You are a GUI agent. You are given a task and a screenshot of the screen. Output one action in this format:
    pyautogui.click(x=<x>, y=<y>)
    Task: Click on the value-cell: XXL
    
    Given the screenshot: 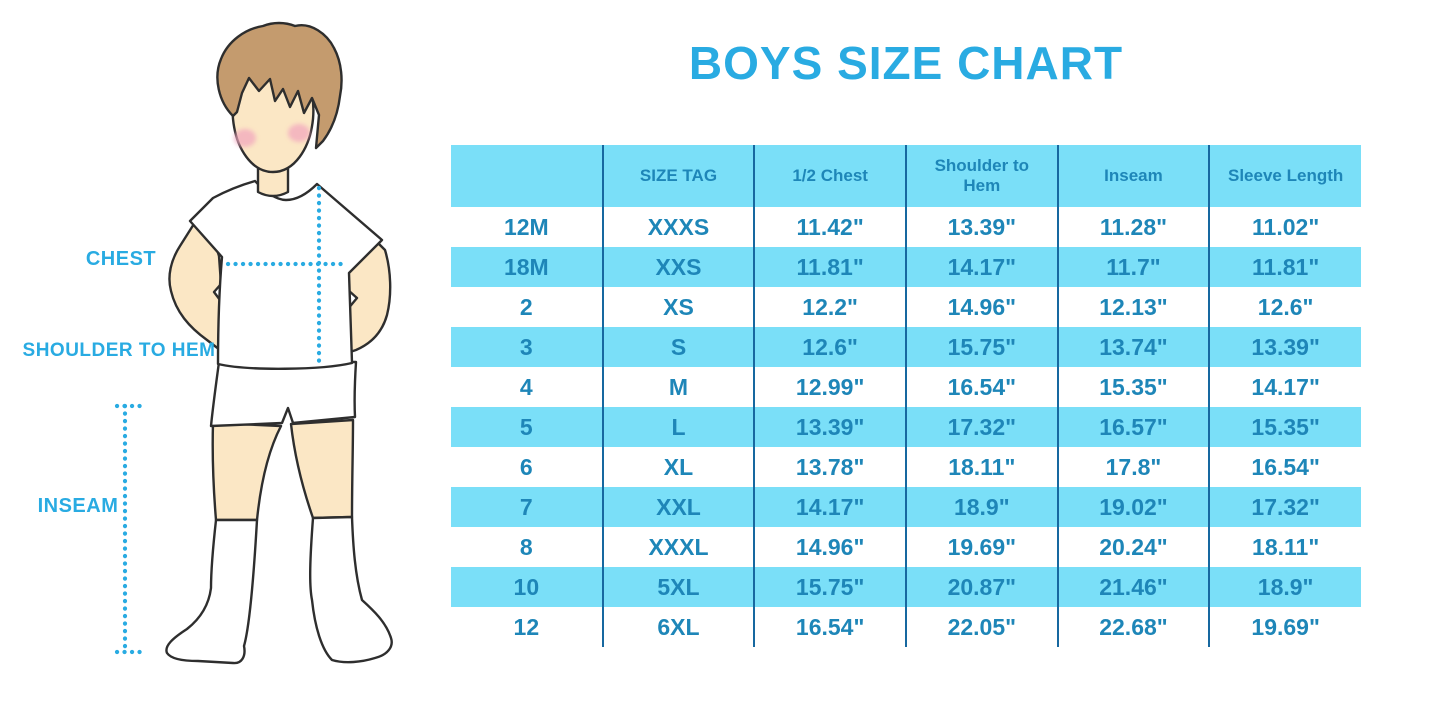 What is the action you would take?
    pyautogui.click(x=678, y=507)
    